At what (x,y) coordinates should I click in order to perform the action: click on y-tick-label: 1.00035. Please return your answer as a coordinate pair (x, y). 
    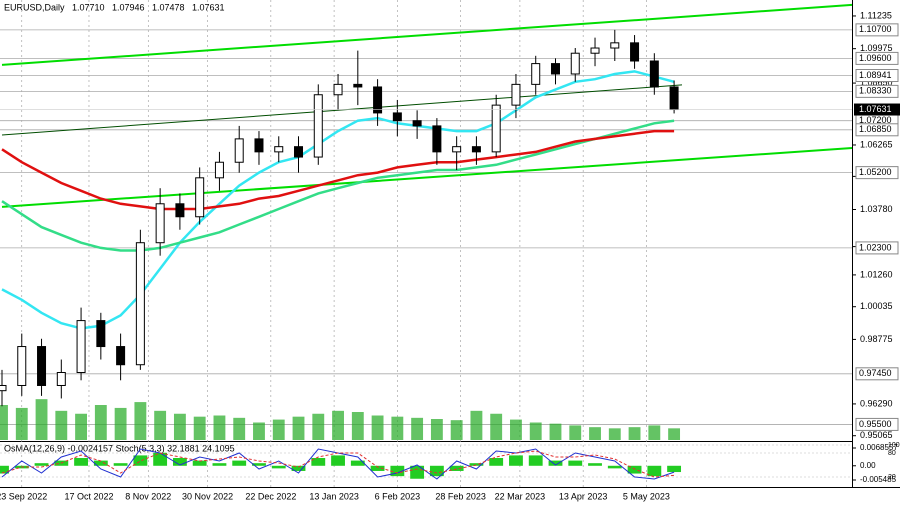
    Looking at the image, I should click on (876, 306).